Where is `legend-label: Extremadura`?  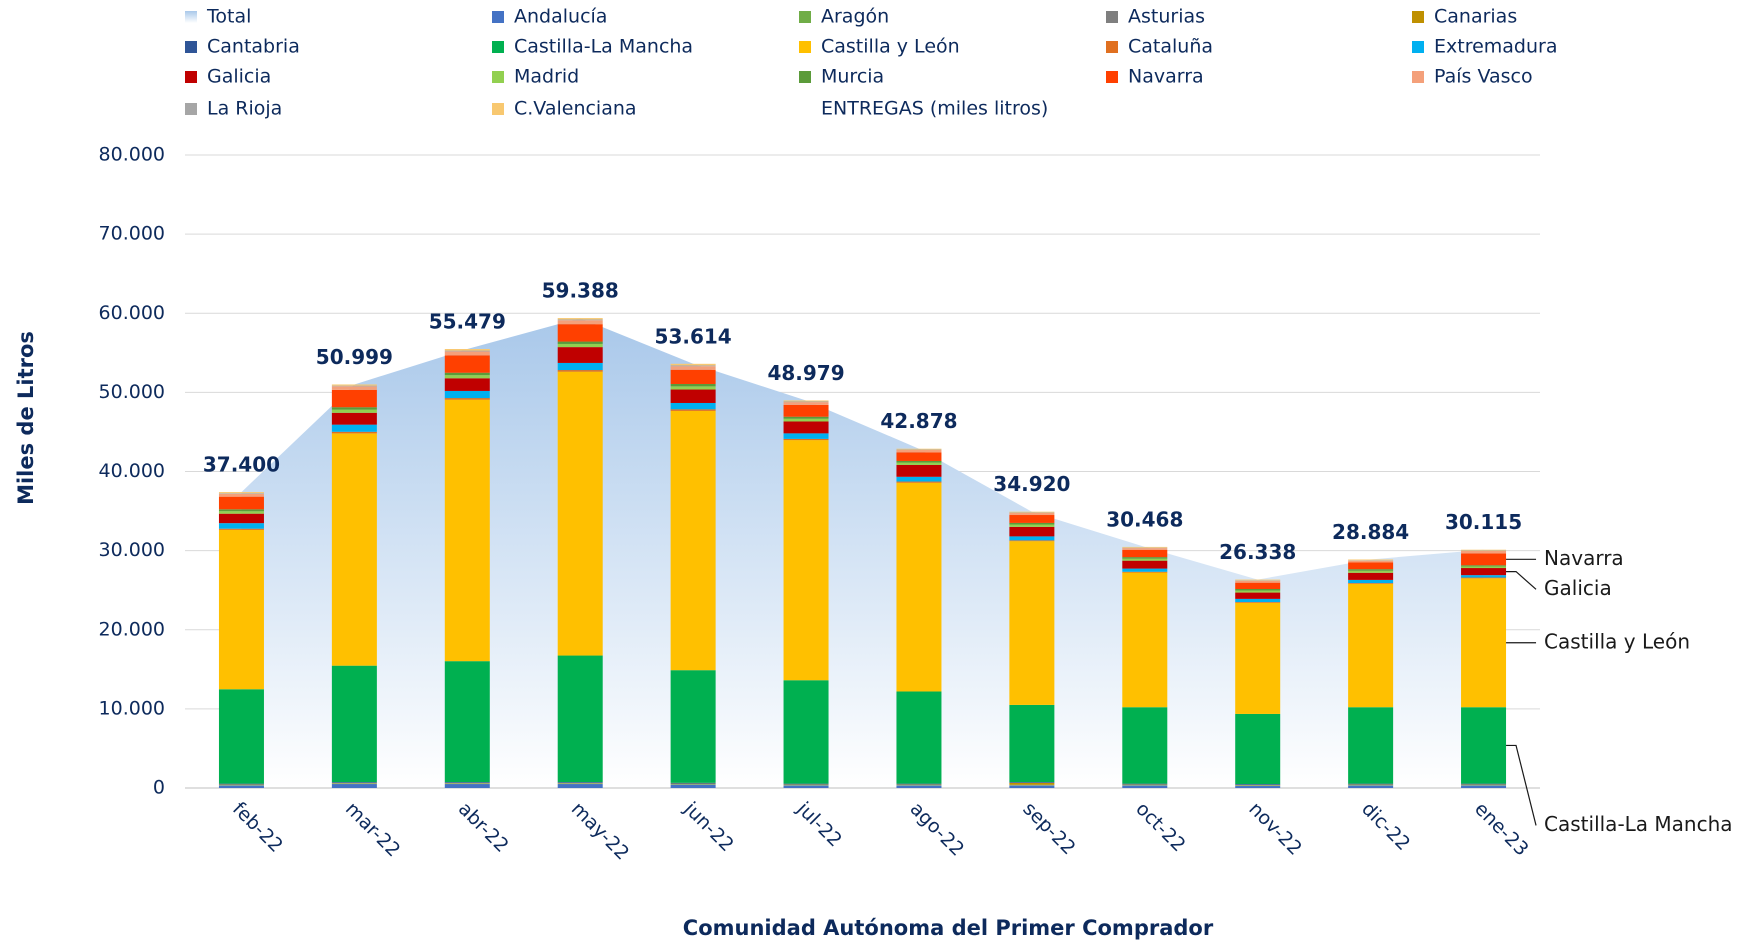 legend-label: Extremadura is located at coordinates (1496, 47).